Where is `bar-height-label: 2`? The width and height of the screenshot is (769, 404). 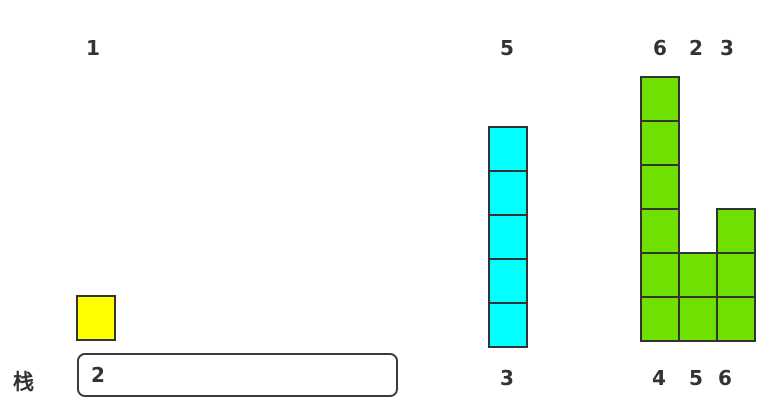
bar-height-label: 2 is located at coordinates (696, 48).